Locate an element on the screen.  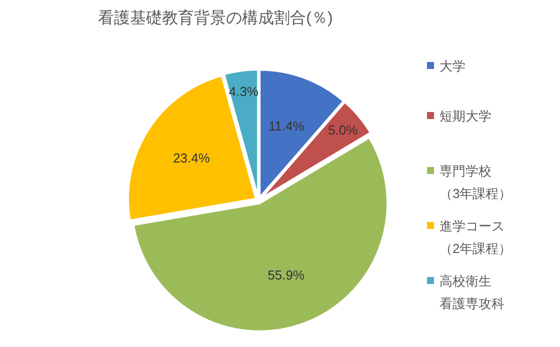
legend-label: 高校衛生看護専攻科 is located at coordinates (472, 292).